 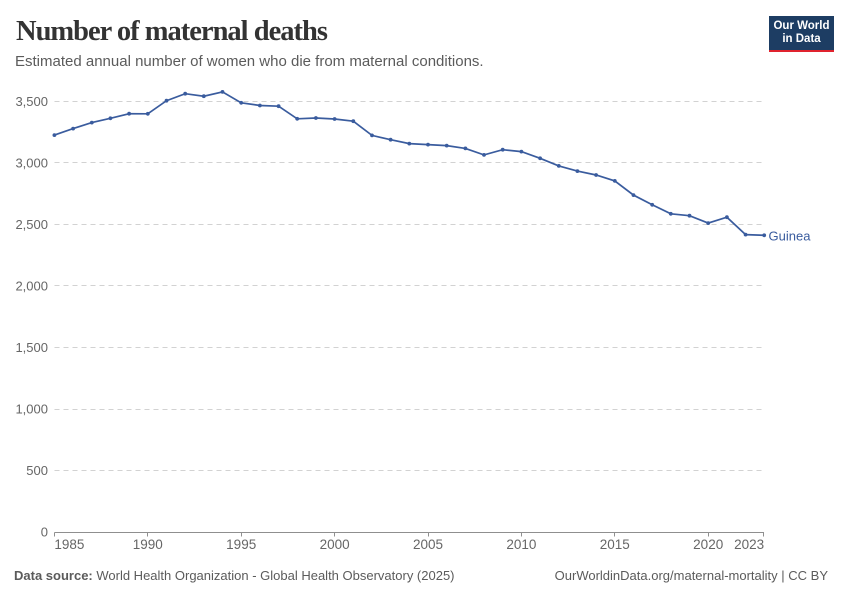 What do you see at coordinates (31, 347) in the screenshot?
I see `svg-text: 1,500` at bounding box center [31, 347].